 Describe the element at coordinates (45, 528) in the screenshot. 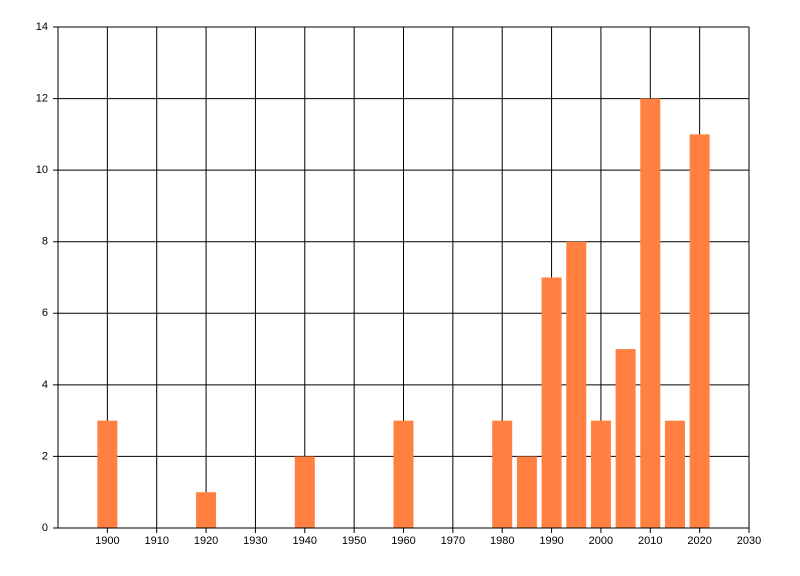

I see `y-tick-label: 0` at that location.